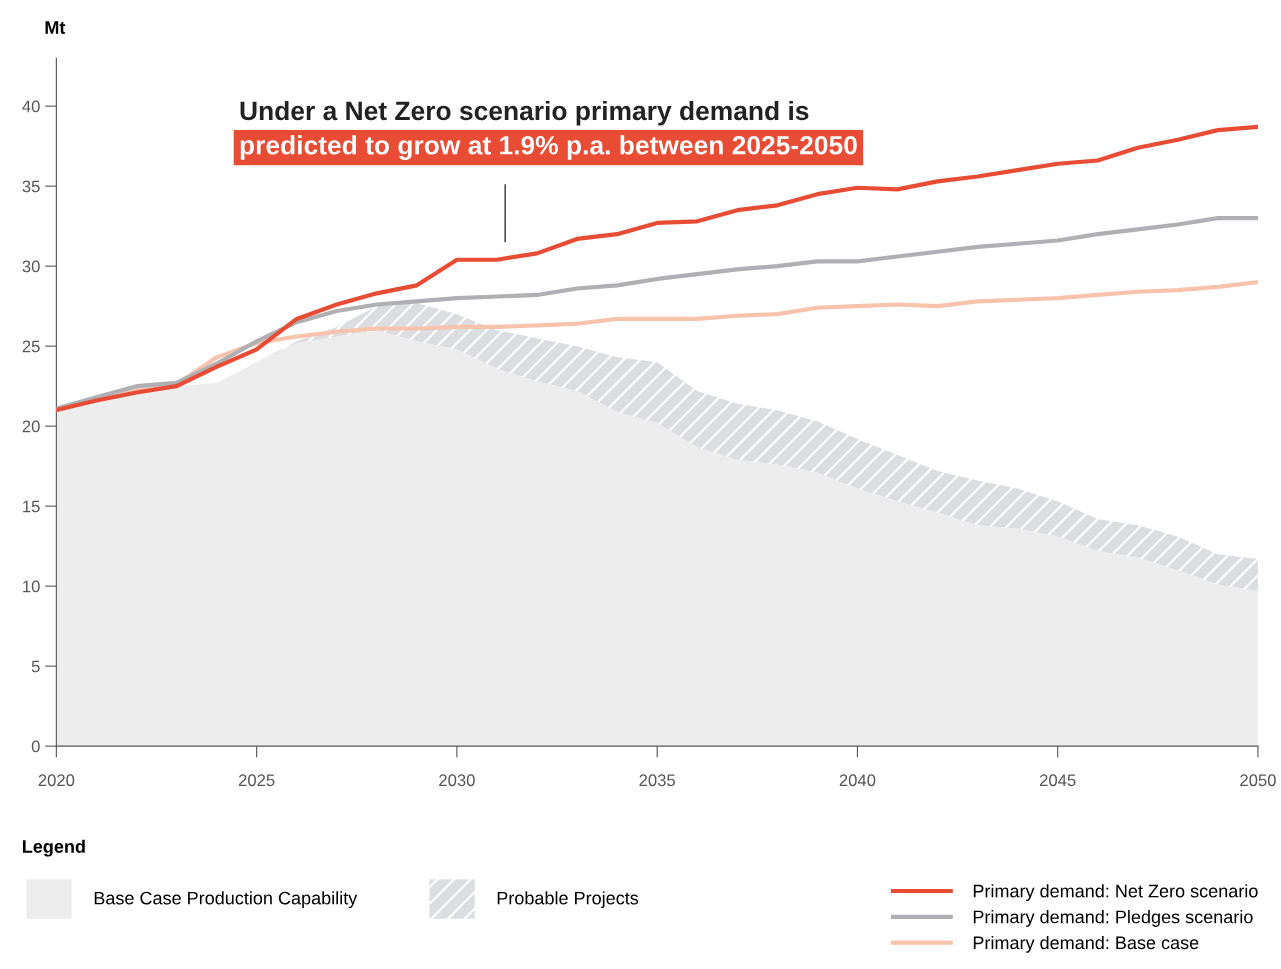 This screenshot has width=1281, height=969. I want to click on x-tick-label: 2025, so click(256, 780).